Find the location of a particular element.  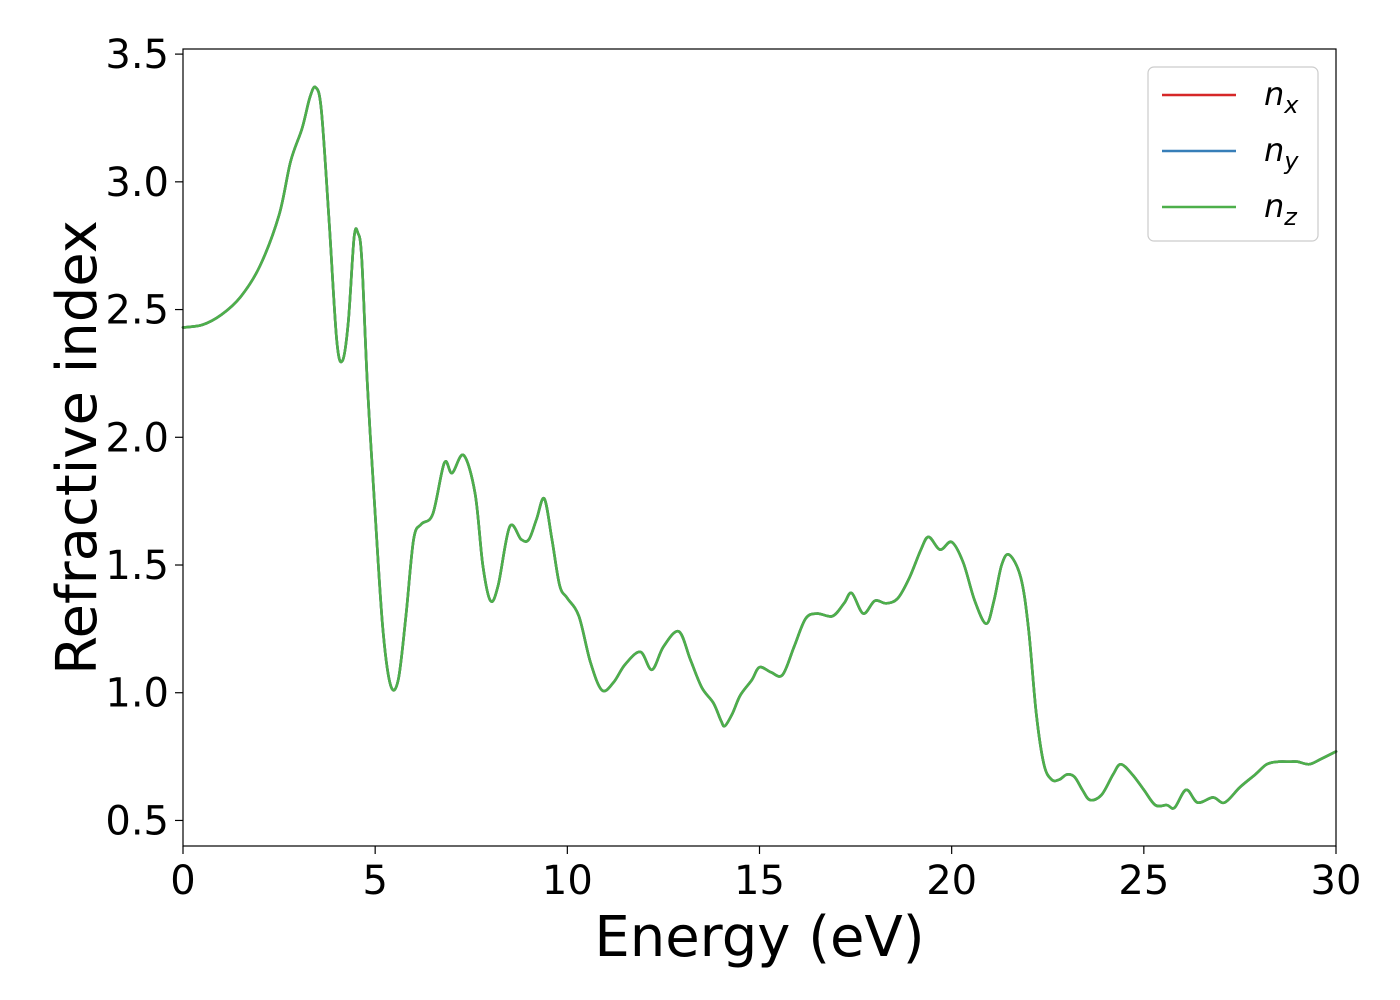

legend: nx ny nz is located at coordinates (1233, 154).